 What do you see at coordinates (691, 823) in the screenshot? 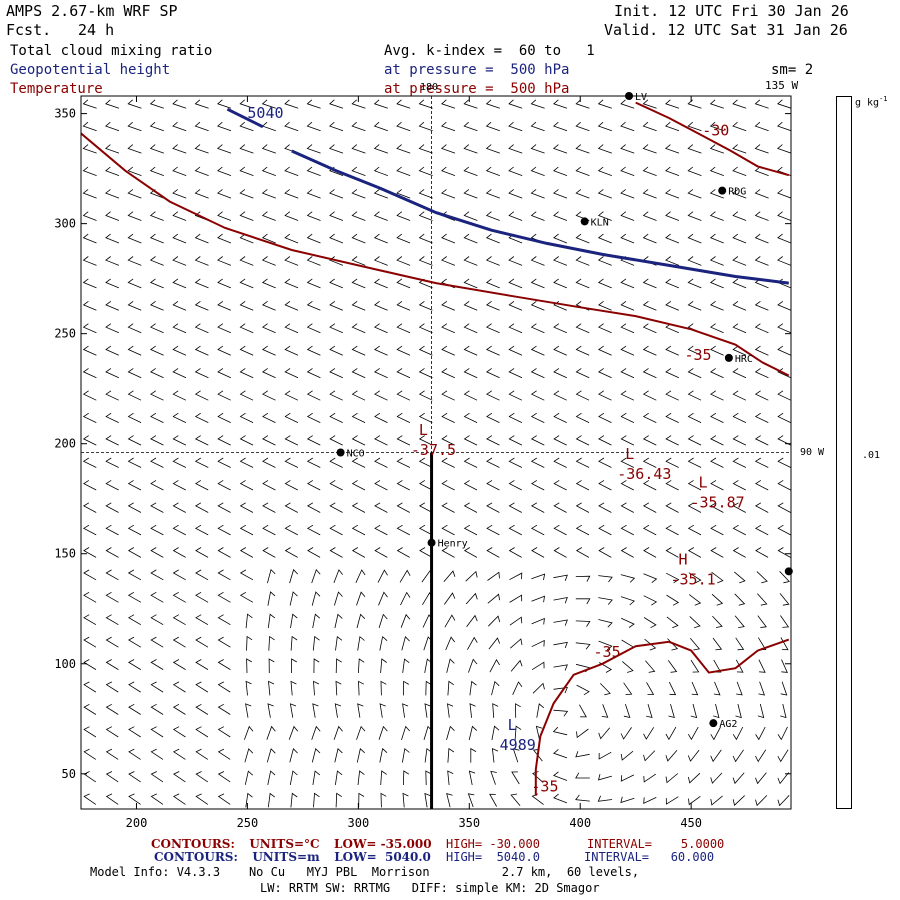
I see `x-tick-label: 450` at bounding box center [691, 823].